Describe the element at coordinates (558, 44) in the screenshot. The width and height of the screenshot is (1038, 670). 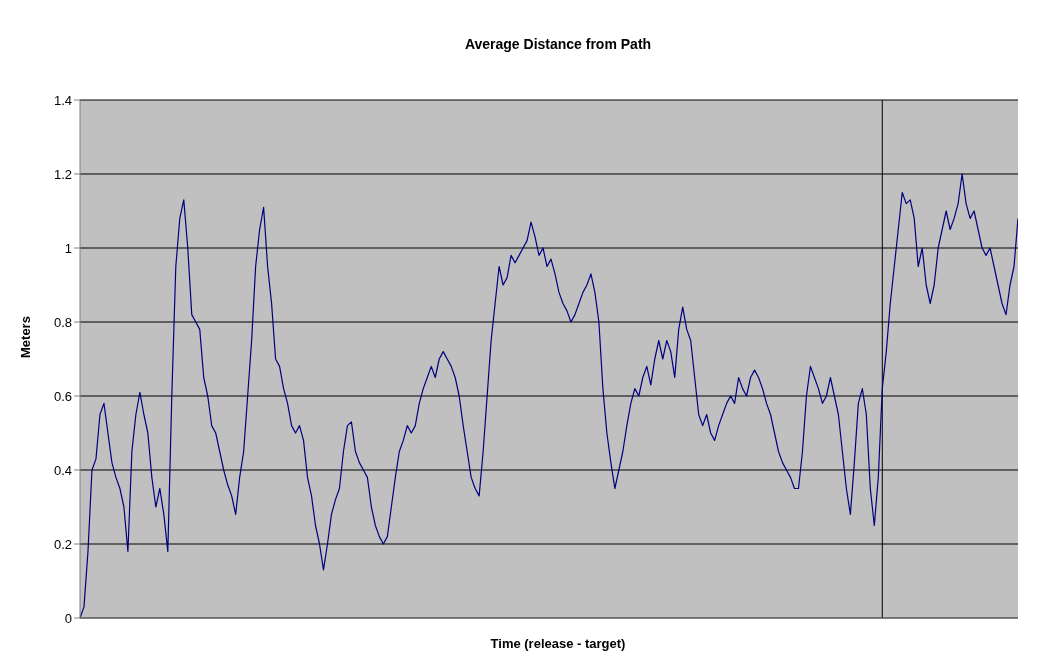
I see `chart-title: Average Distance from Path` at that location.